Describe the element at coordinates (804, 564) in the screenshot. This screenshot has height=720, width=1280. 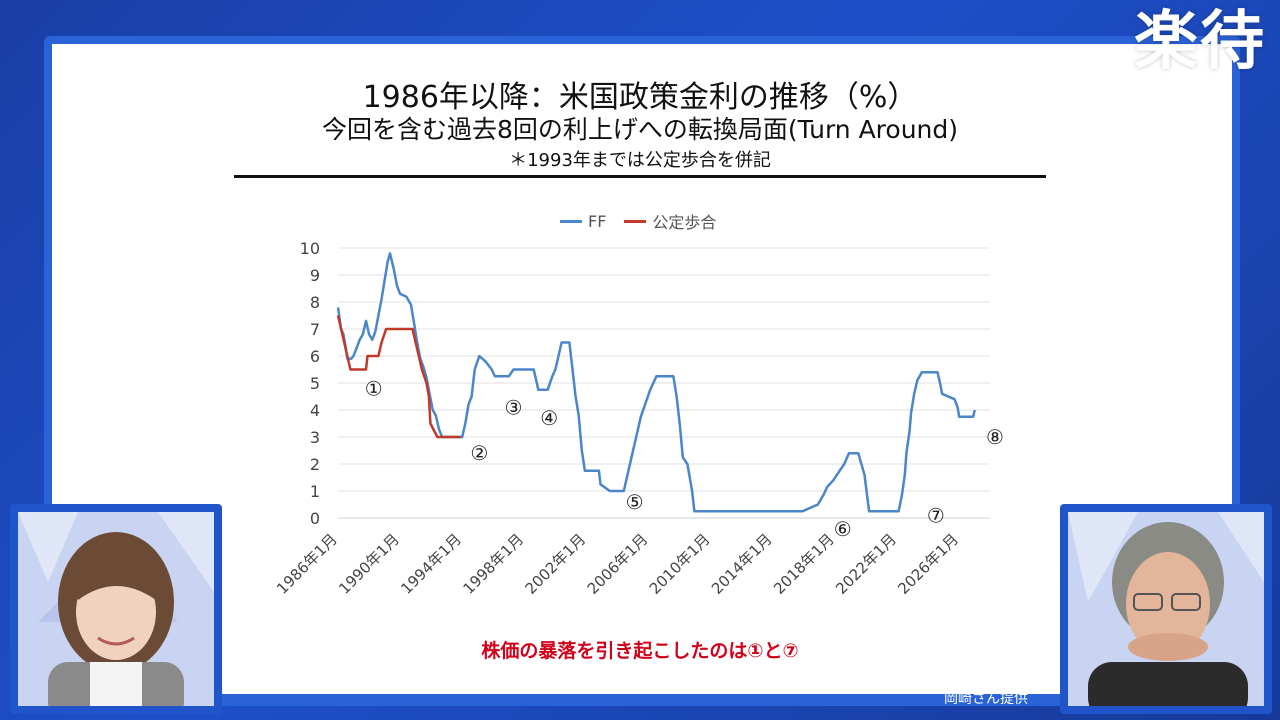
I see `x-tick-label: 2018年1月` at that location.